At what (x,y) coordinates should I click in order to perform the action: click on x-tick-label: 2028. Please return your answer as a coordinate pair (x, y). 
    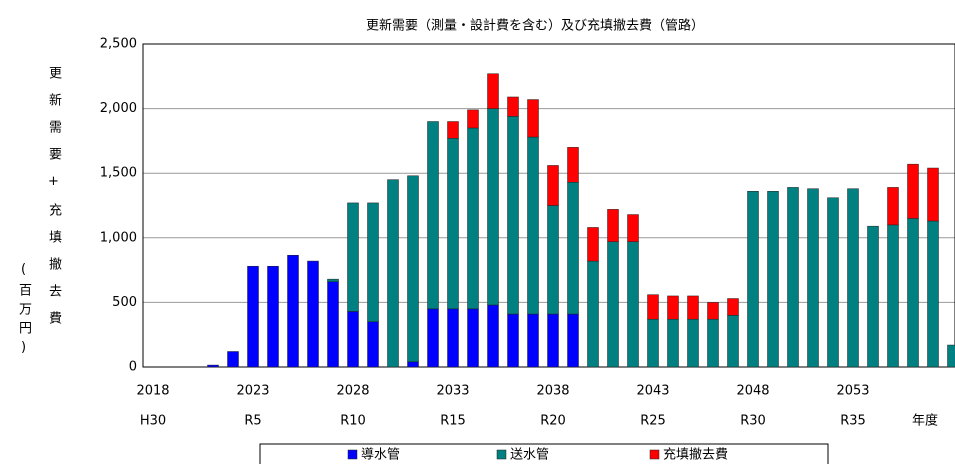
    Looking at the image, I should click on (352, 391).